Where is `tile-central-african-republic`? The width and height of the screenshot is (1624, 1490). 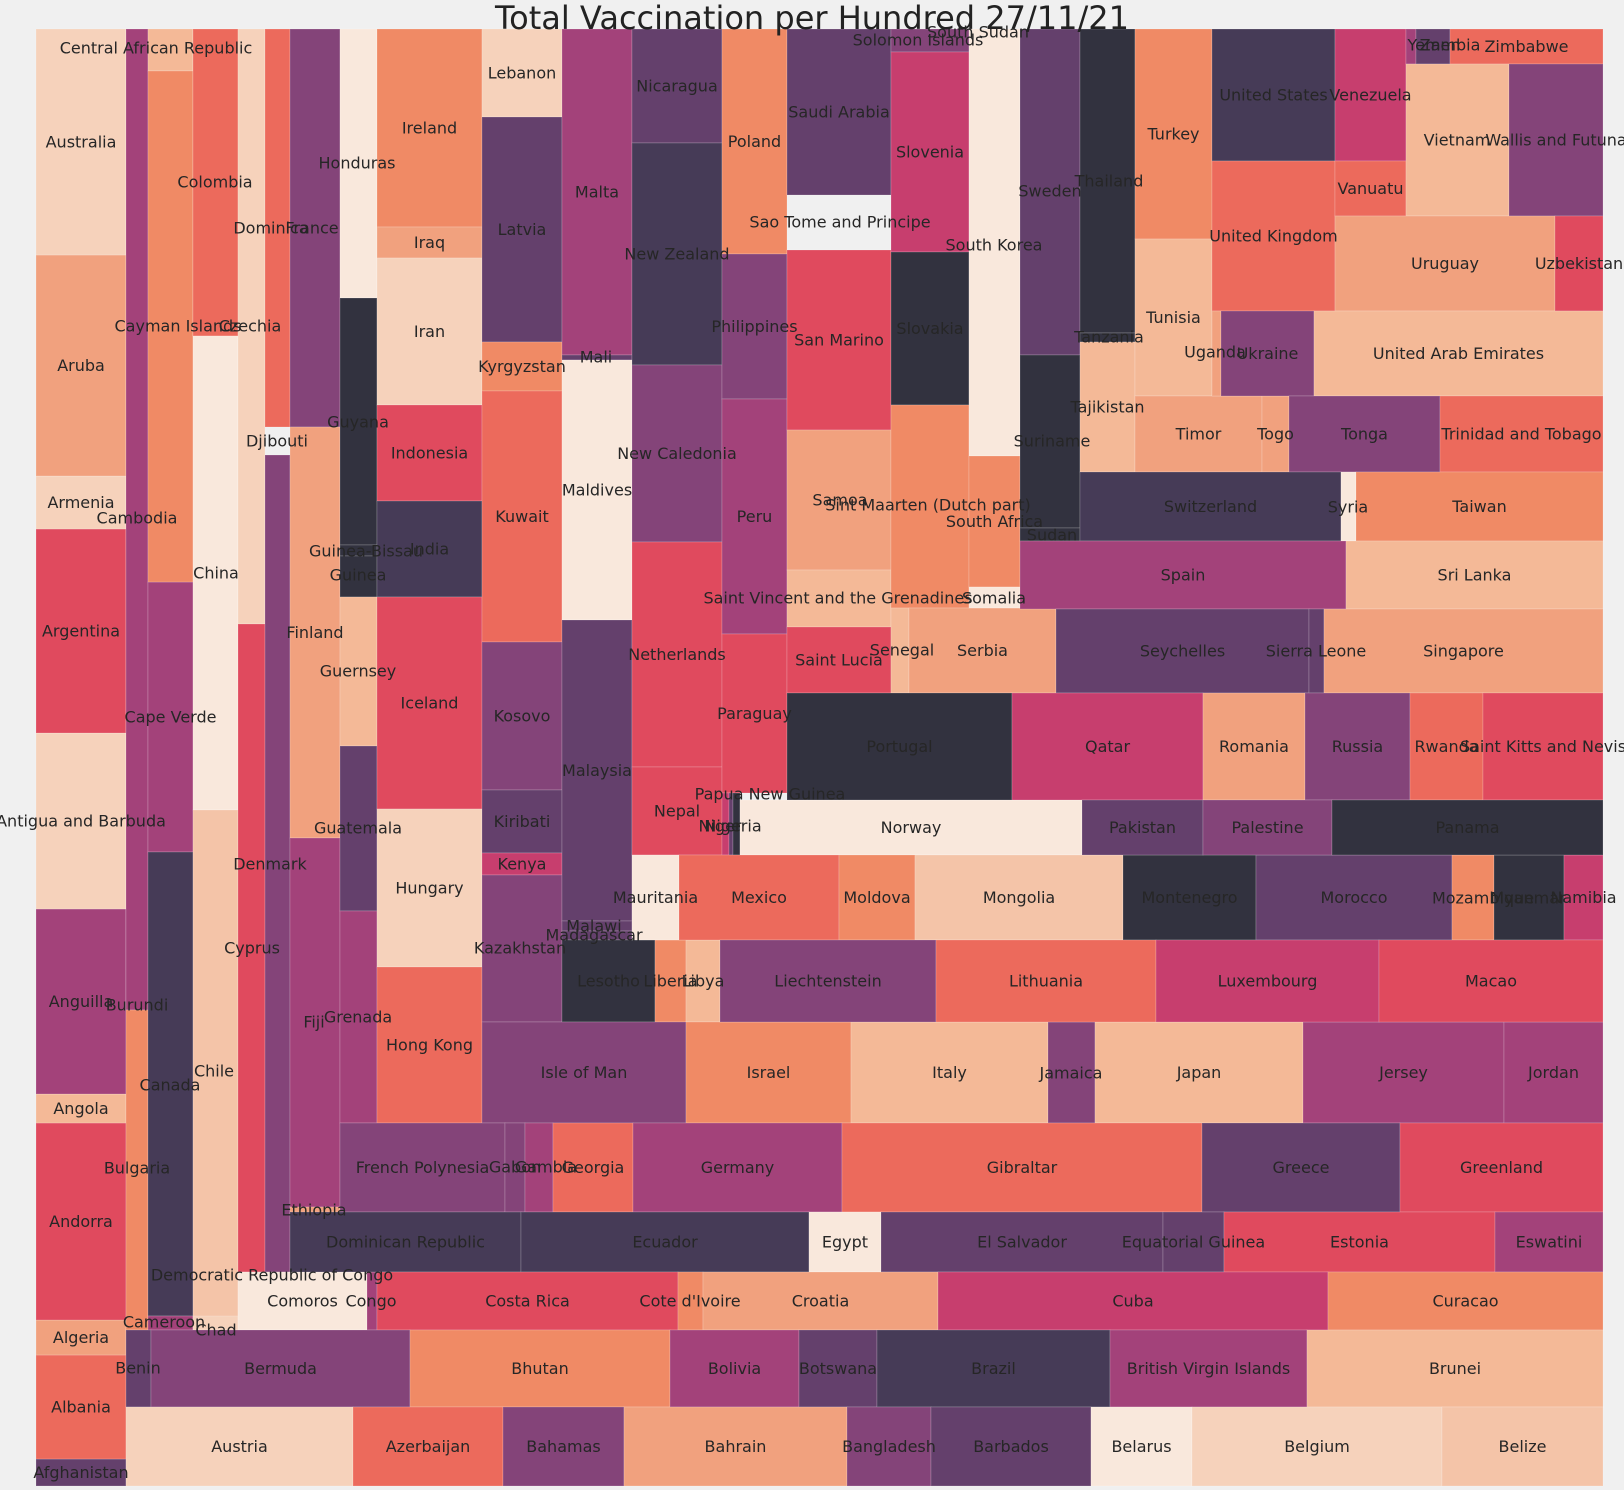 tile-central-african-republic is located at coordinates (170, 50).